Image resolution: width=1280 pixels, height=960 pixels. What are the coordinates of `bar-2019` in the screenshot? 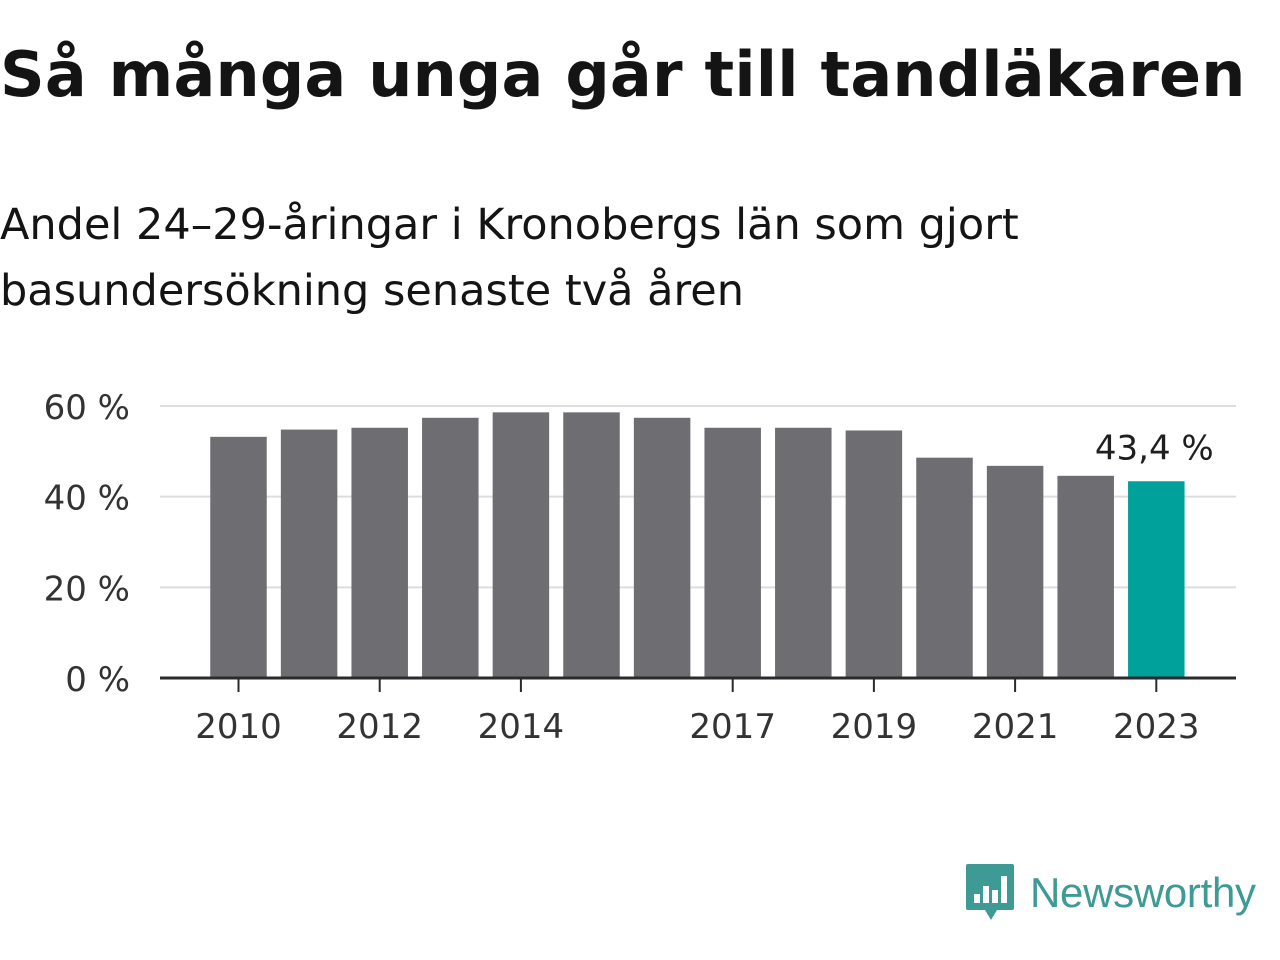 It's located at (874, 554).